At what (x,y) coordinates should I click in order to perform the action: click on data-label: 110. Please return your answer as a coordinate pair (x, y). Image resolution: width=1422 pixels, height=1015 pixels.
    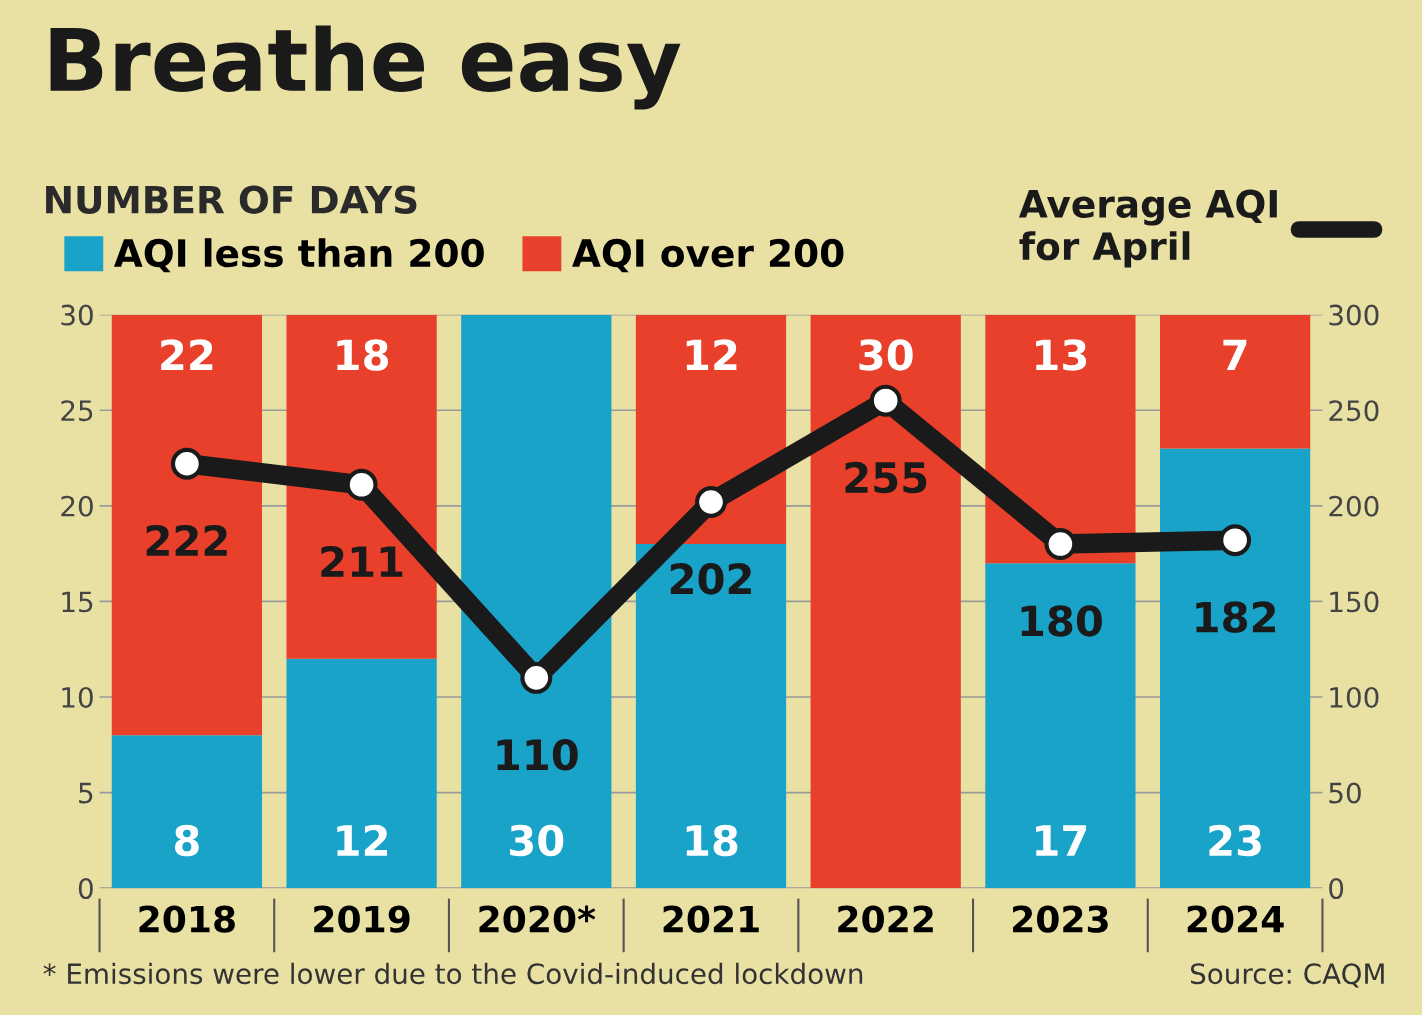
    Looking at the image, I should click on (537, 754).